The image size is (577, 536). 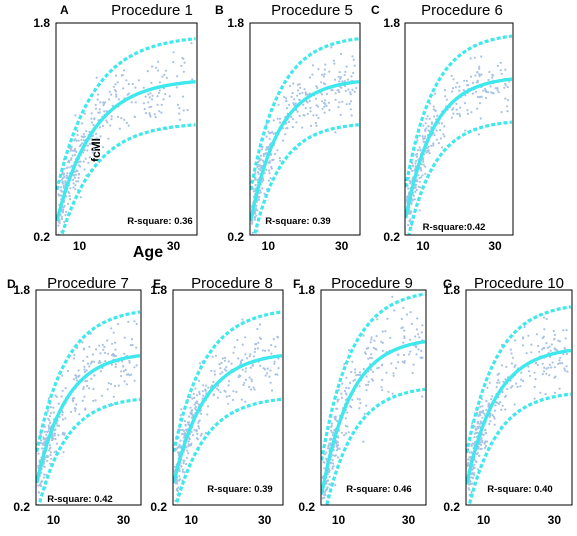 What do you see at coordinates (124, 520) in the screenshot?
I see `x-tick-label: 30` at bounding box center [124, 520].